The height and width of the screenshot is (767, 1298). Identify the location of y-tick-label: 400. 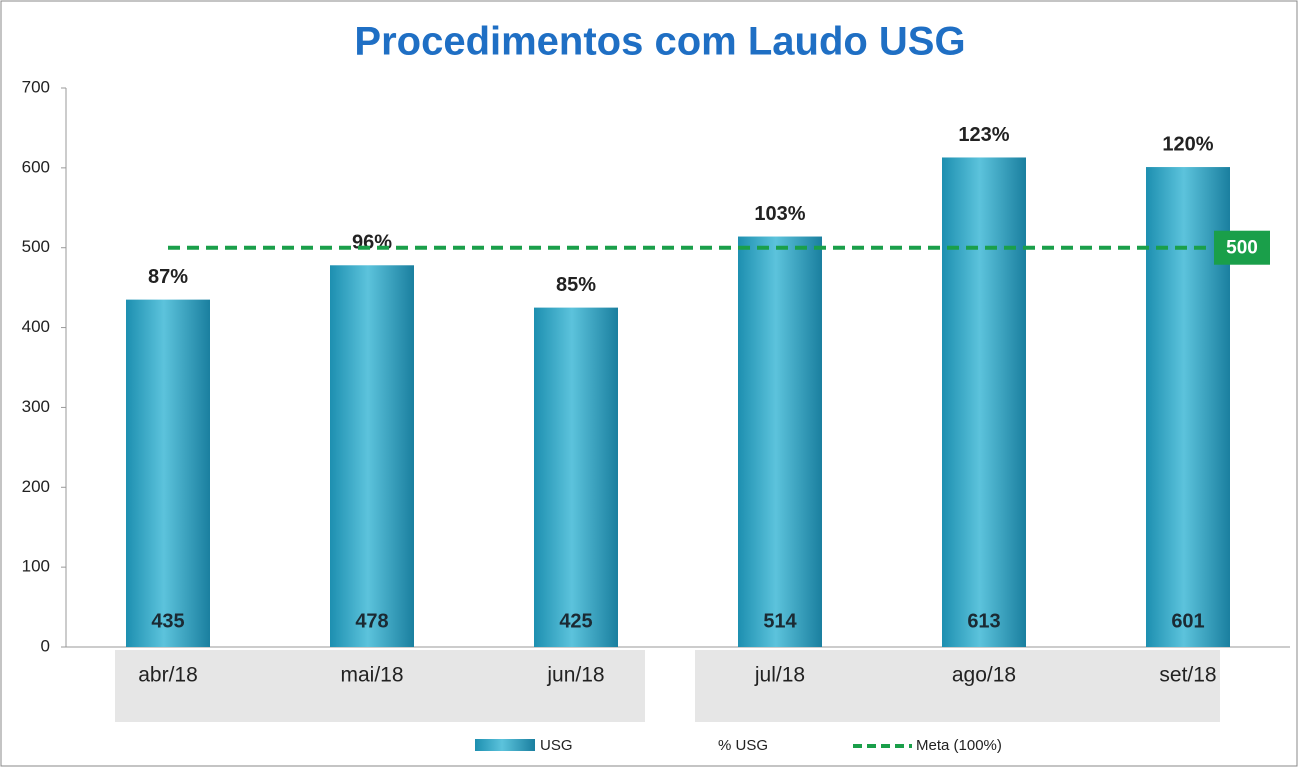
(36, 326).